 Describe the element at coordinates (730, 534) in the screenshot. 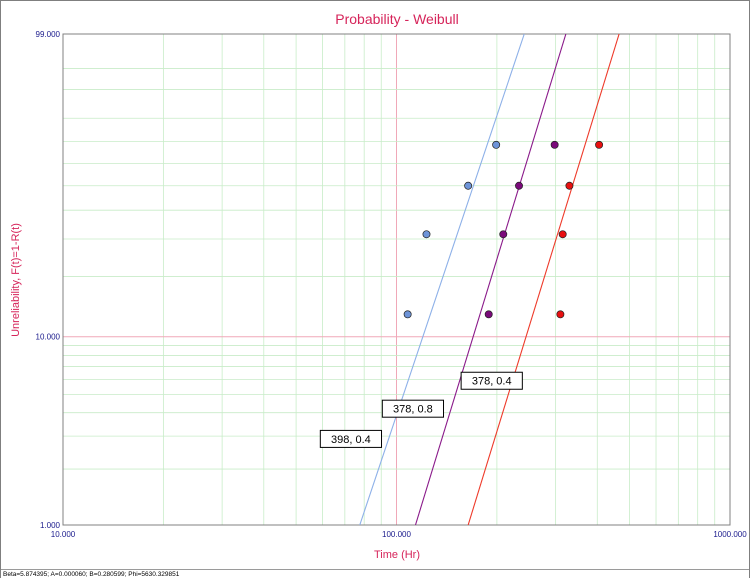

I see `x-tick-label: 1000.000` at that location.